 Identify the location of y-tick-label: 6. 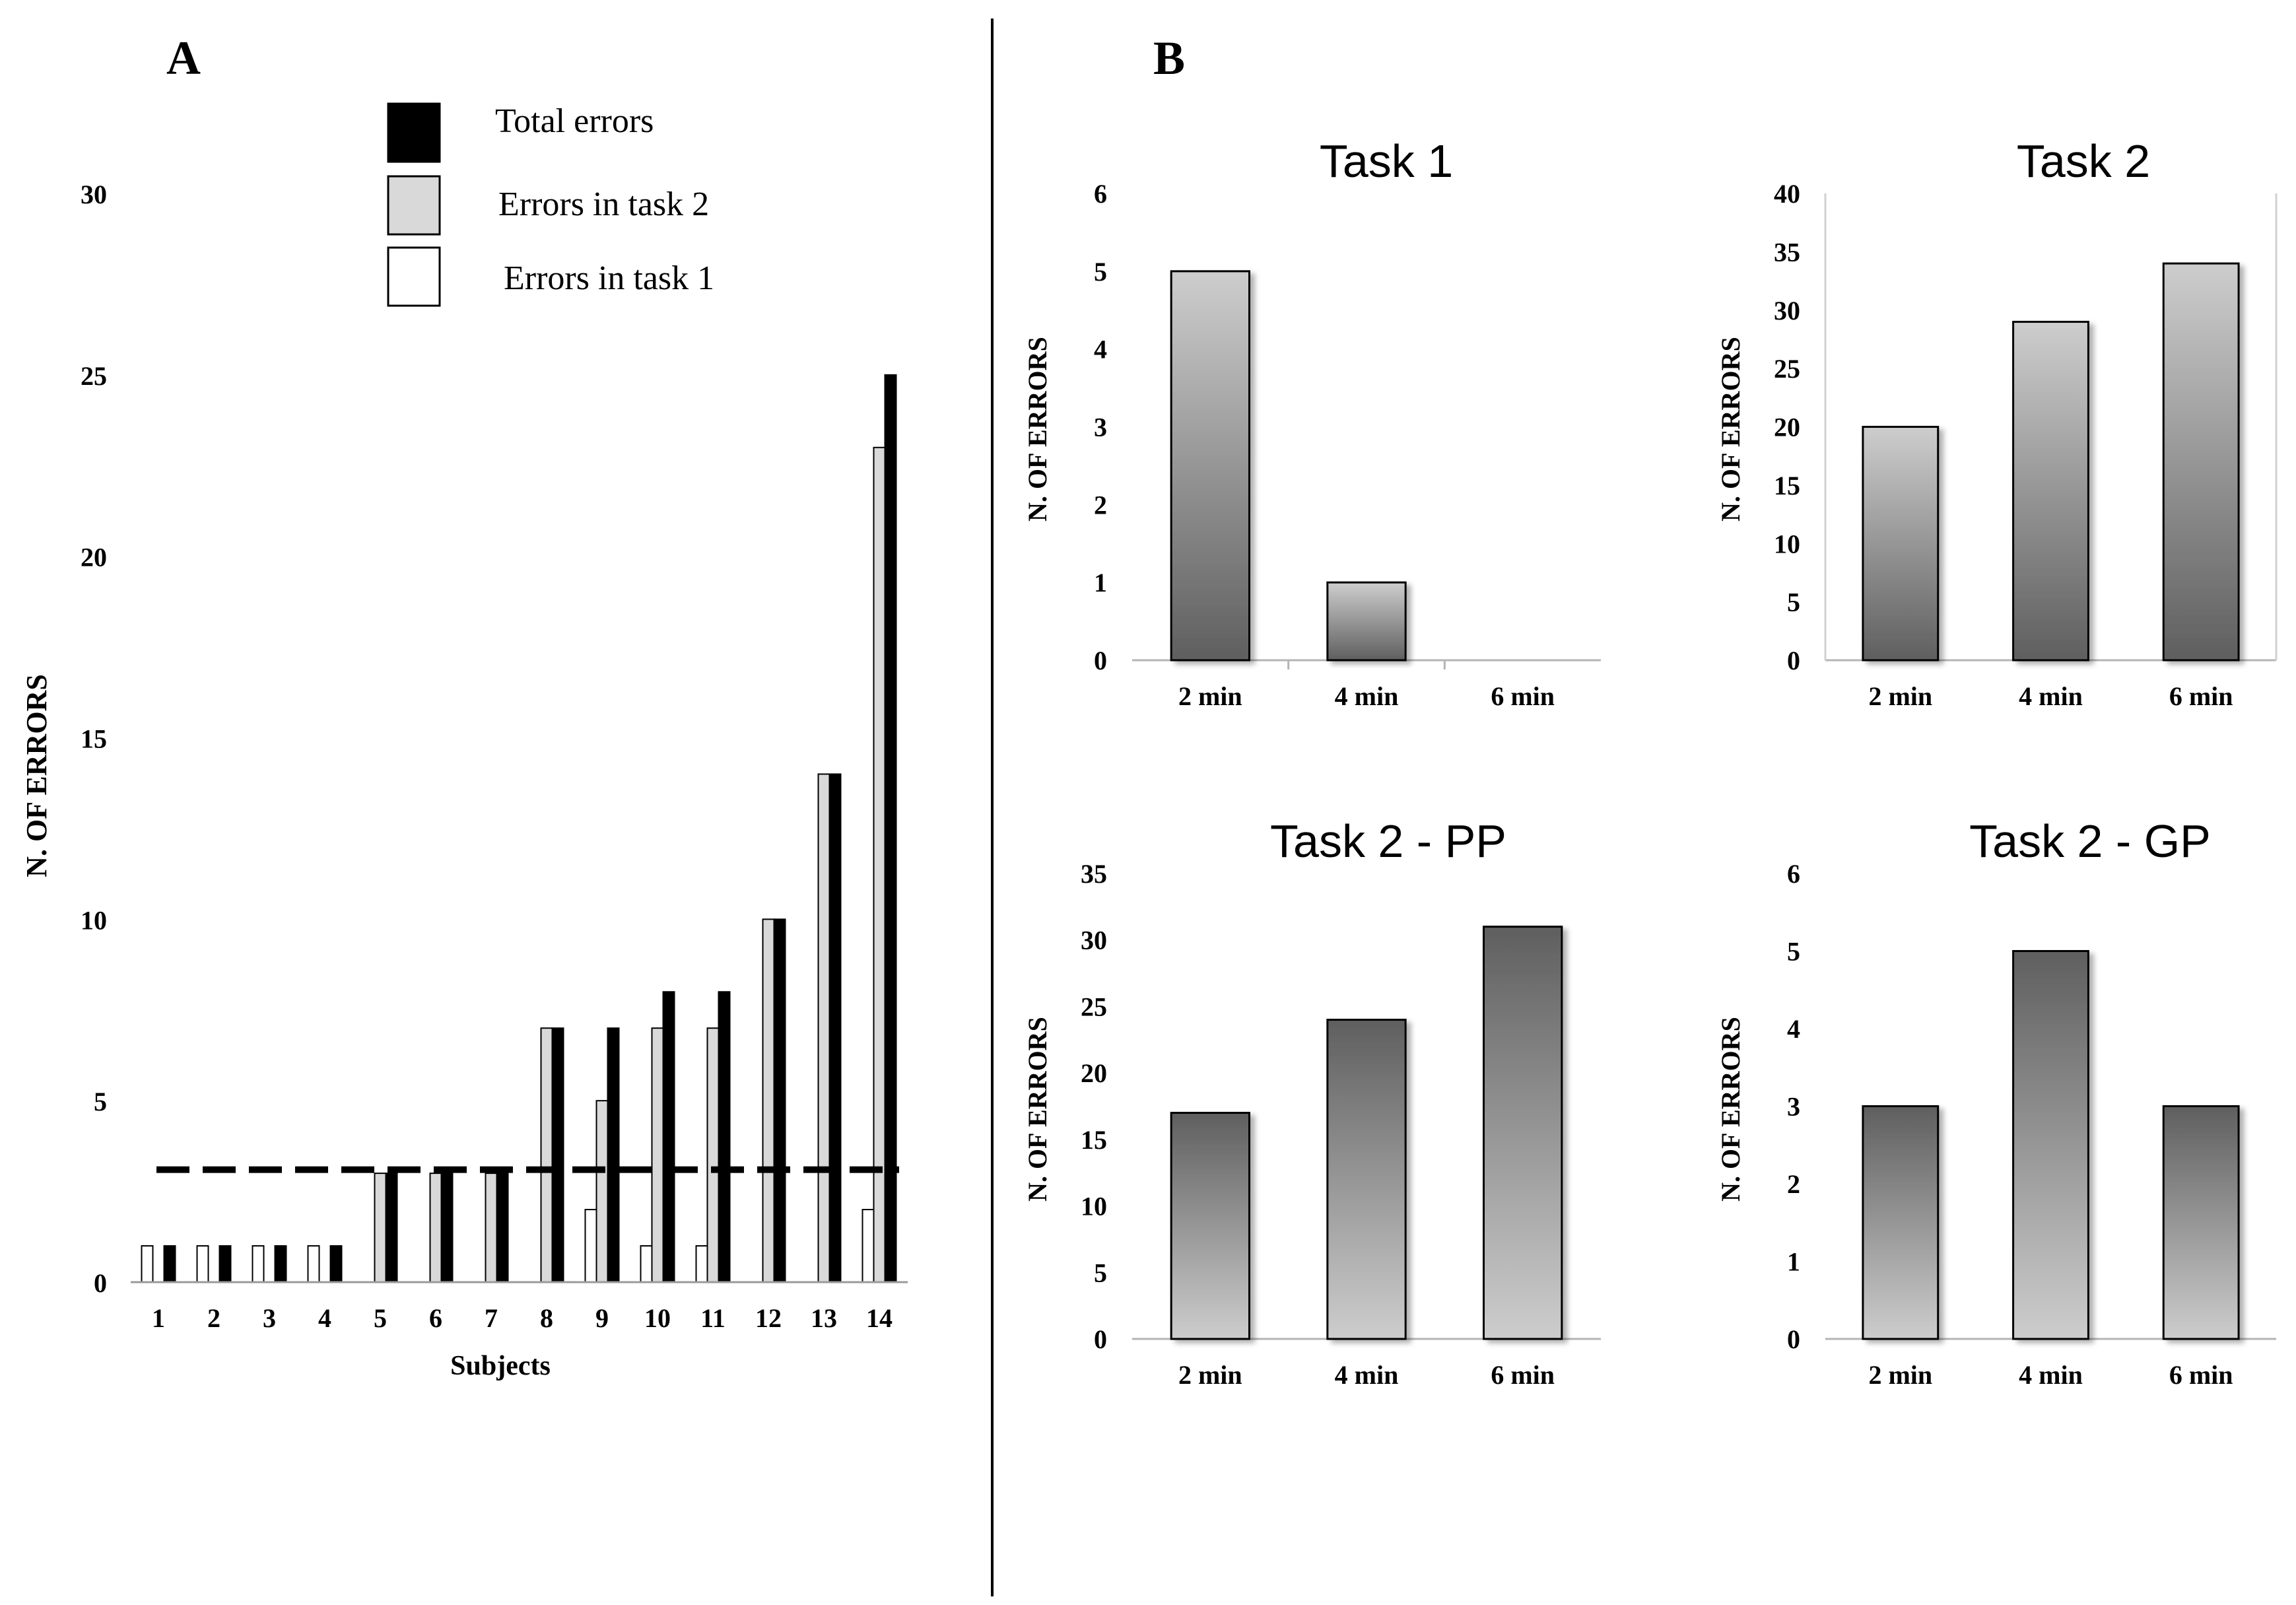
(1100, 194).